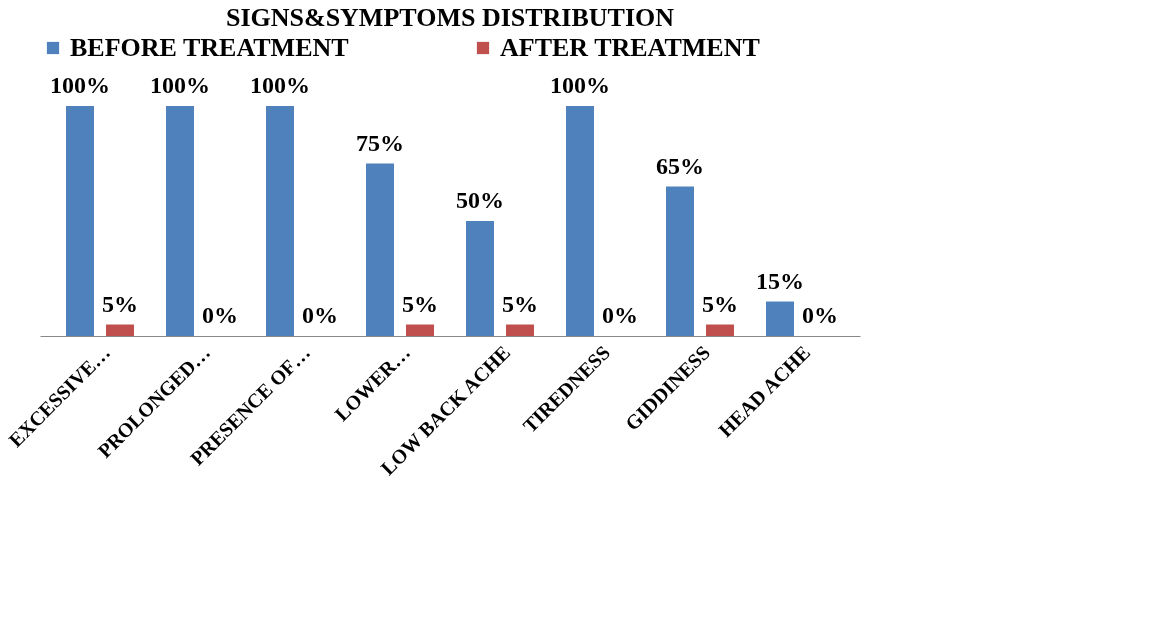 The image size is (1162, 635). What do you see at coordinates (380, 142) in the screenshot?
I see `data-label: 75%` at bounding box center [380, 142].